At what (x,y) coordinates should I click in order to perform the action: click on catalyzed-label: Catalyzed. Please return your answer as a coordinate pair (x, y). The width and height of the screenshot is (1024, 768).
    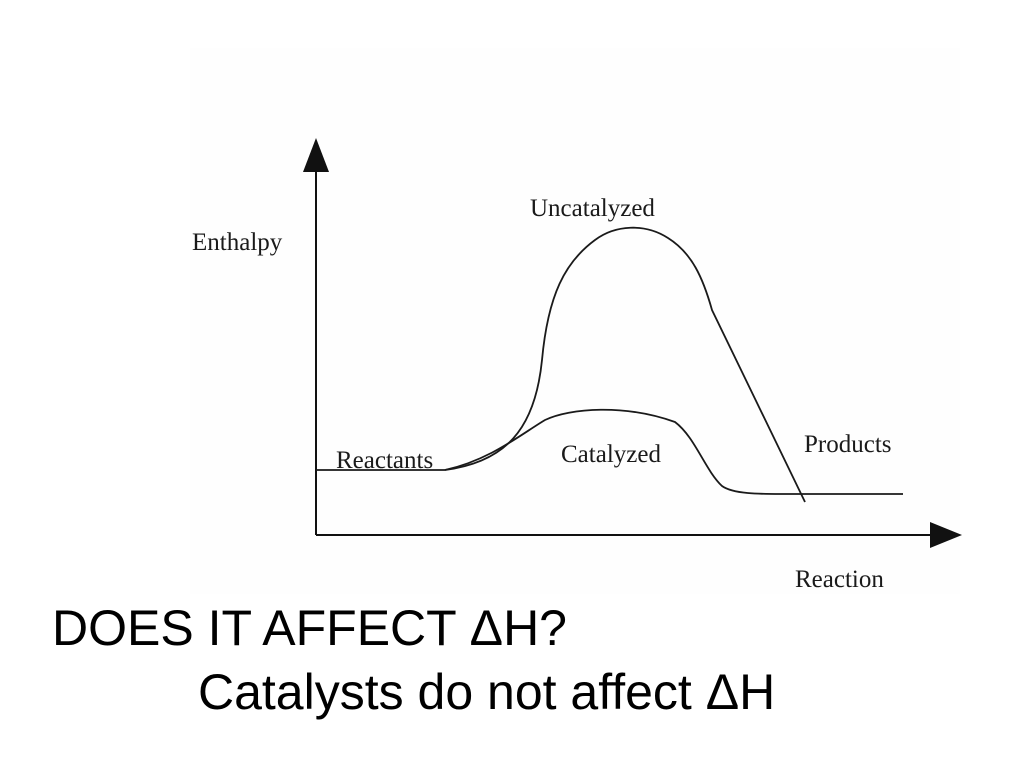
    Looking at the image, I should click on (611, 454).